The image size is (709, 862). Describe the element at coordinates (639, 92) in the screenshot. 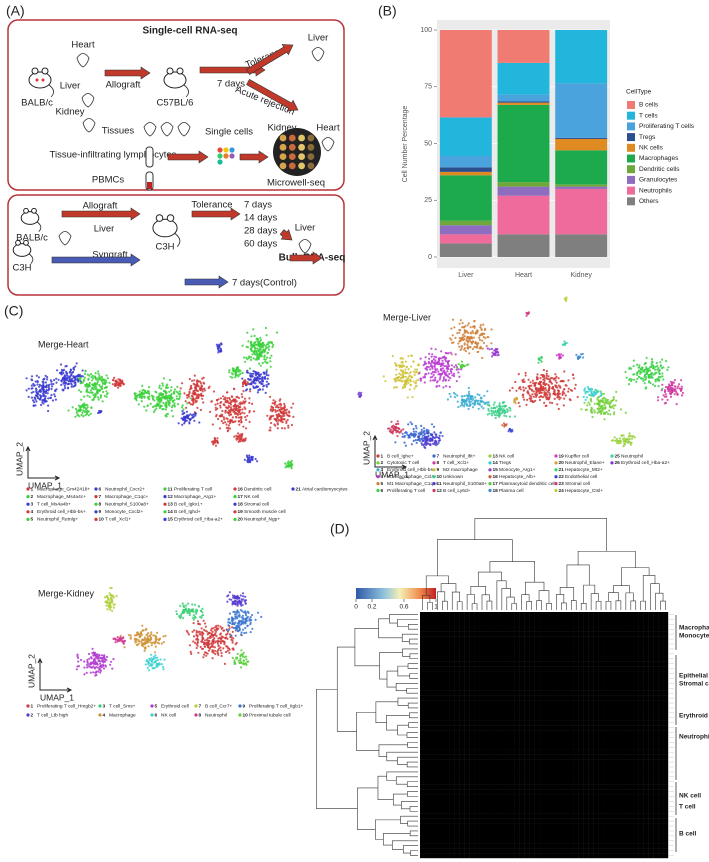

I see `legend-title: CellType` at that location.